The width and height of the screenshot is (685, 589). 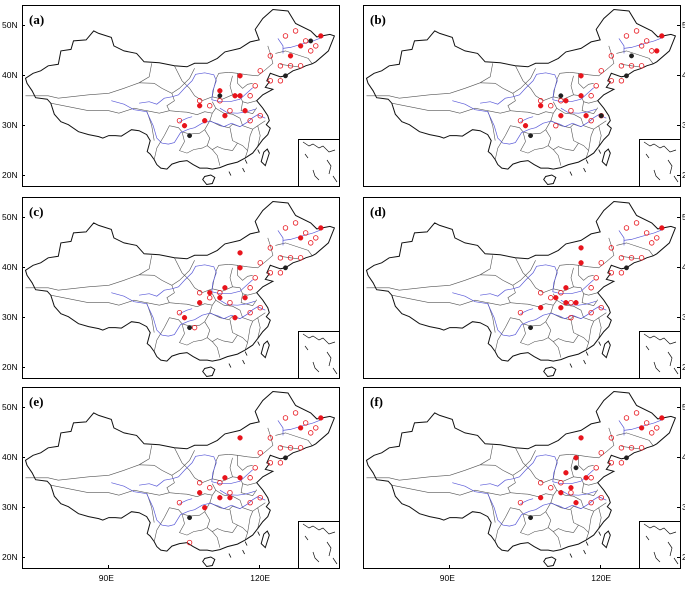 What do you see at coordinates (378, 211) in the screenshot?
I see `panel-label: (d)` at bounding box center [378, 211].